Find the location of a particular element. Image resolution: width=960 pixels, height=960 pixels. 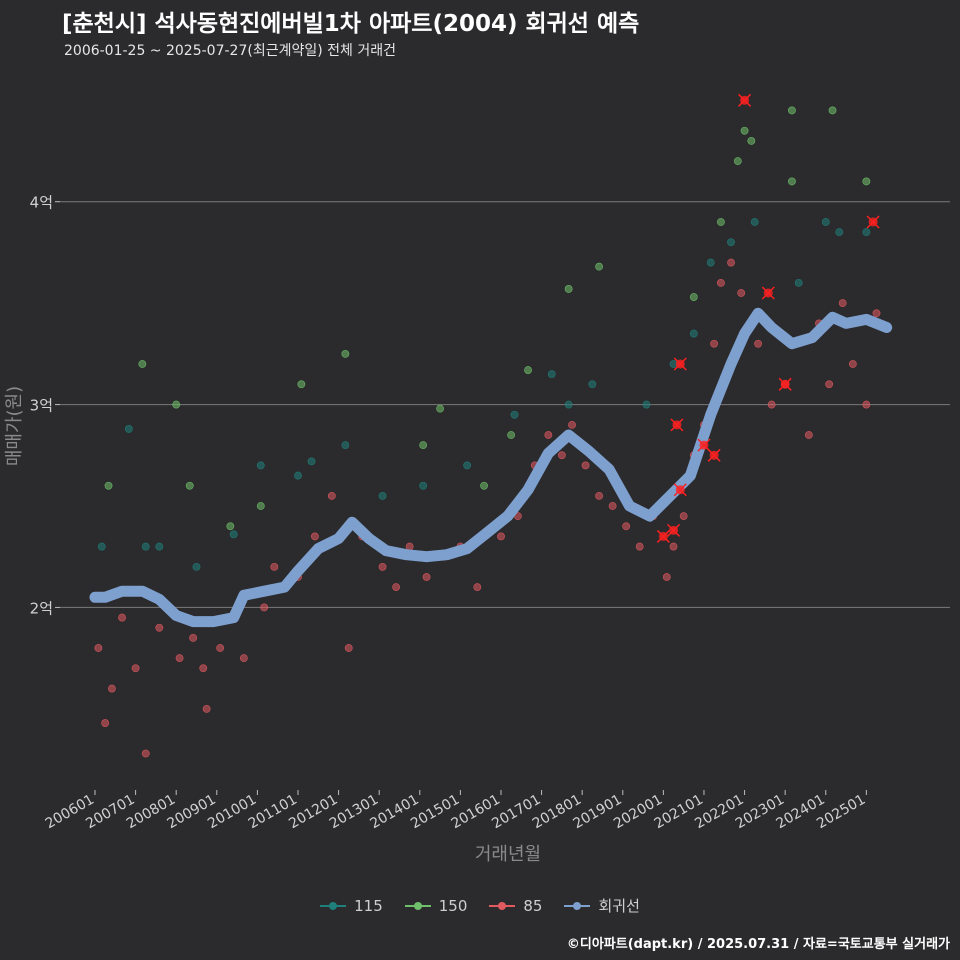

y-tick-label: 2억 is located at coordinates (41, 608).